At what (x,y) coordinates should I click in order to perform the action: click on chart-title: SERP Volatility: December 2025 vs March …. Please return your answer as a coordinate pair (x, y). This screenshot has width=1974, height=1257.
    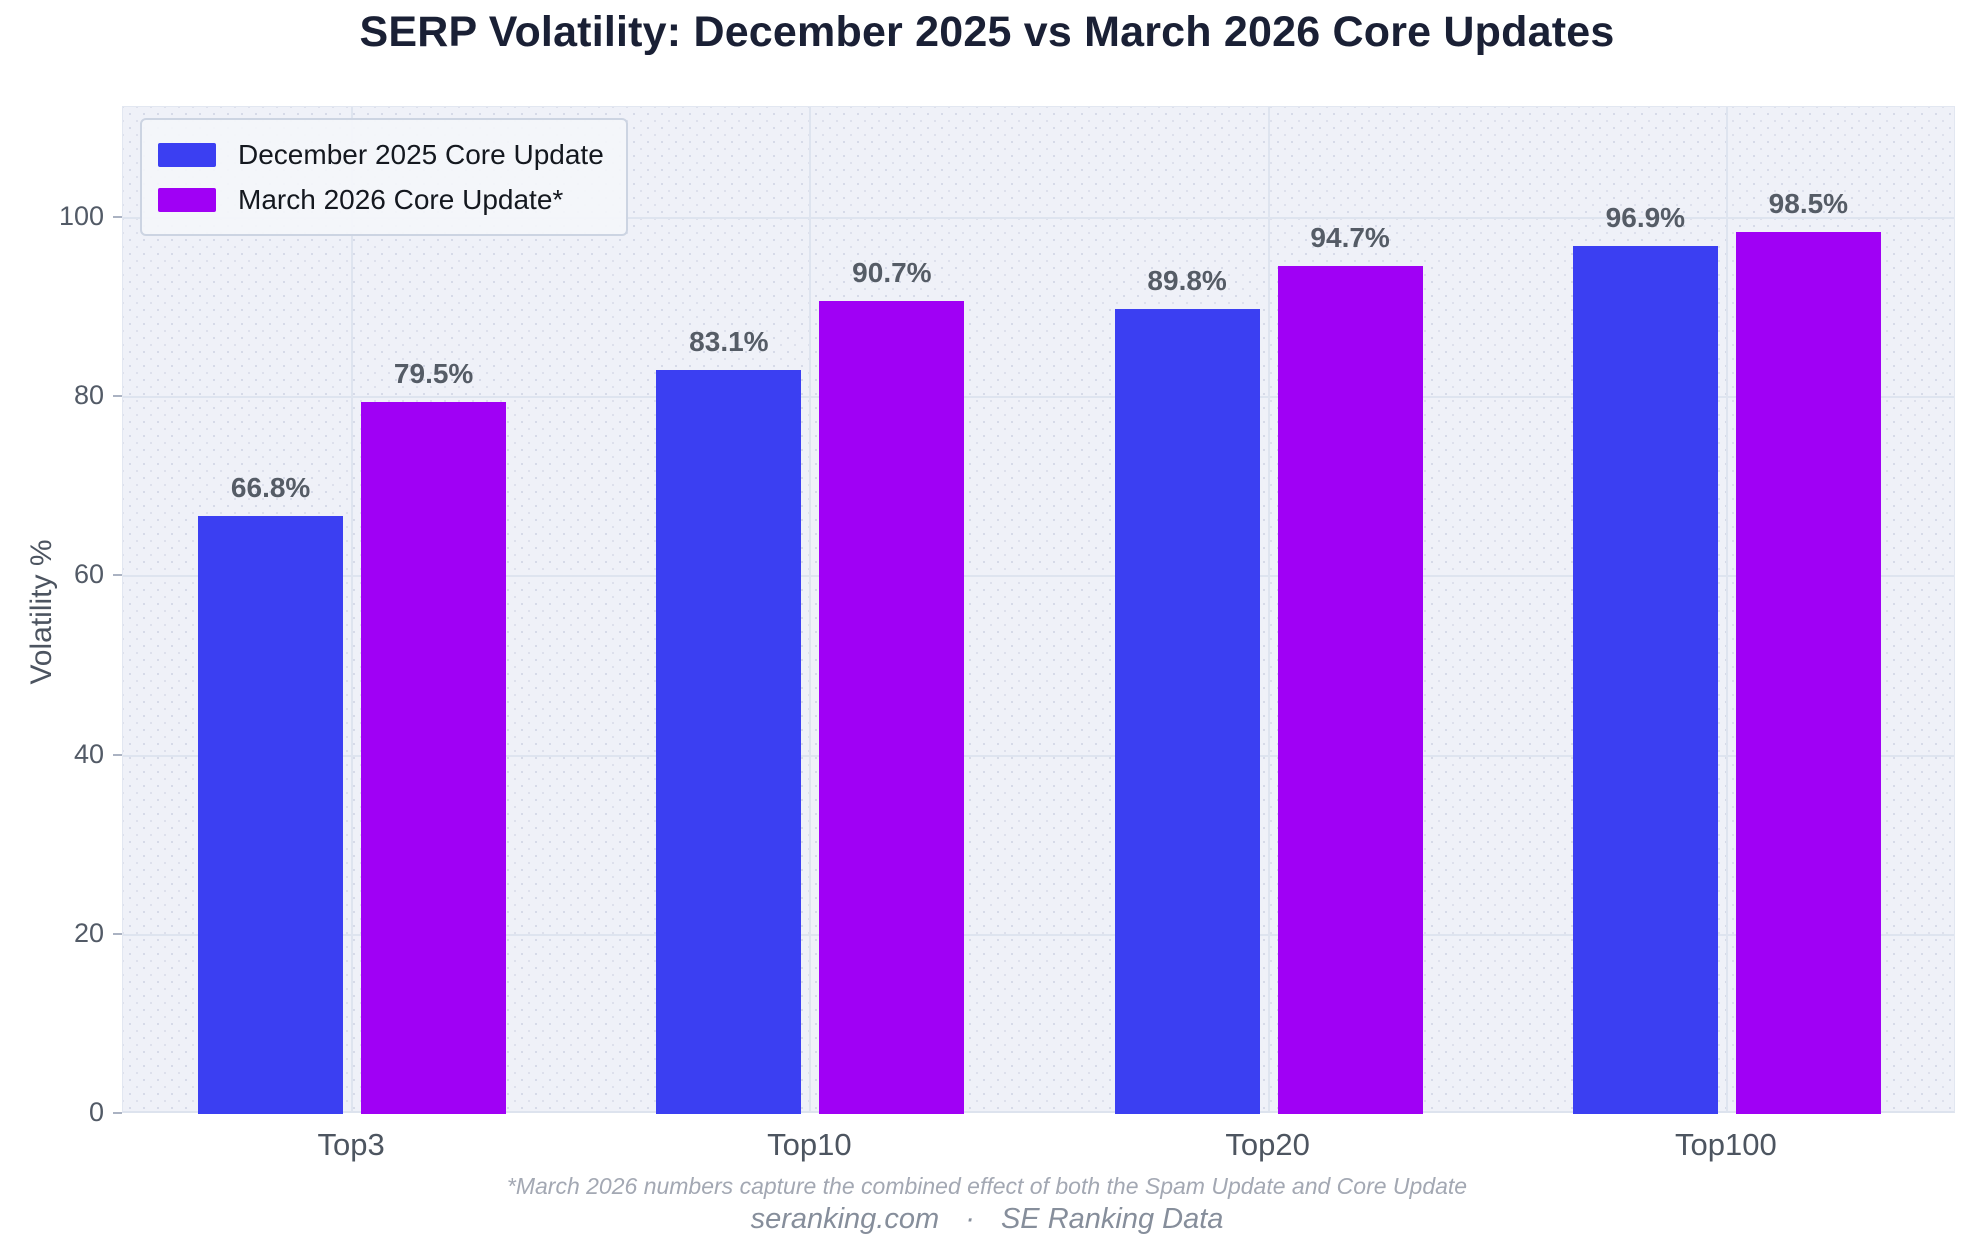
    Looking at the image, I should click on (987, 32).